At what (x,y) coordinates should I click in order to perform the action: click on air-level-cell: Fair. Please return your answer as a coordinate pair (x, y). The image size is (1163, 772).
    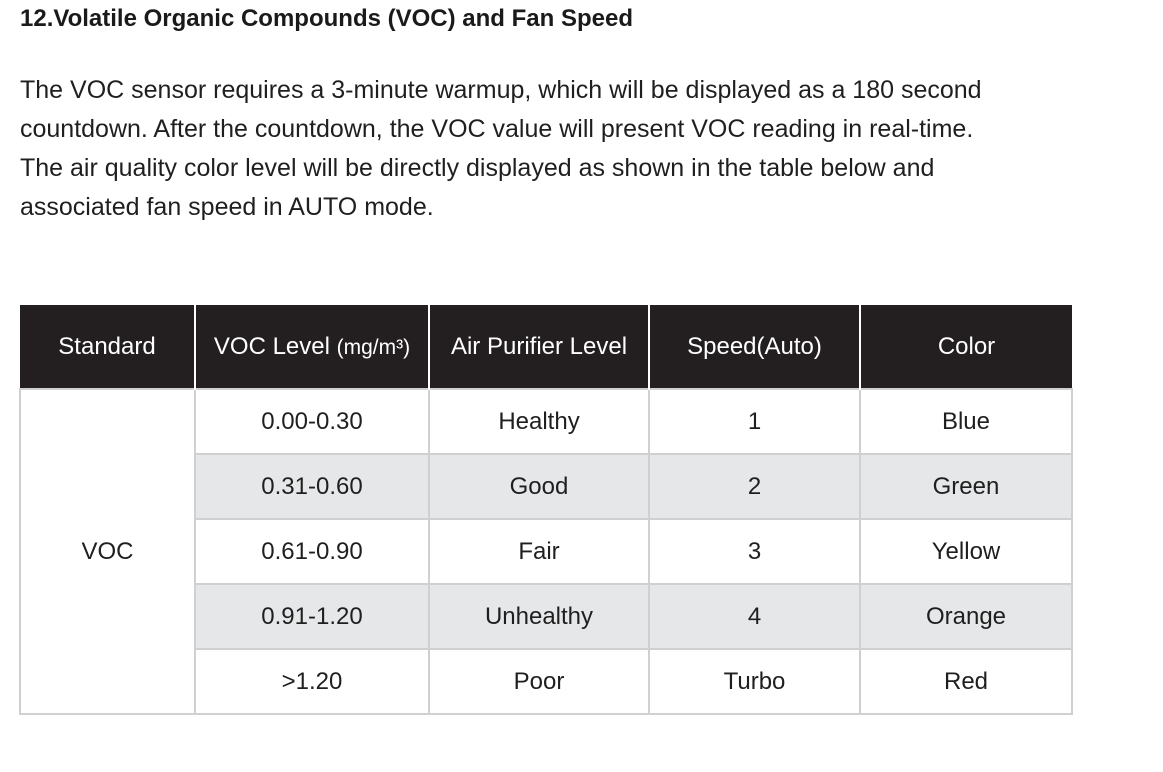
    Looking at the image, I should click on (539, 551).